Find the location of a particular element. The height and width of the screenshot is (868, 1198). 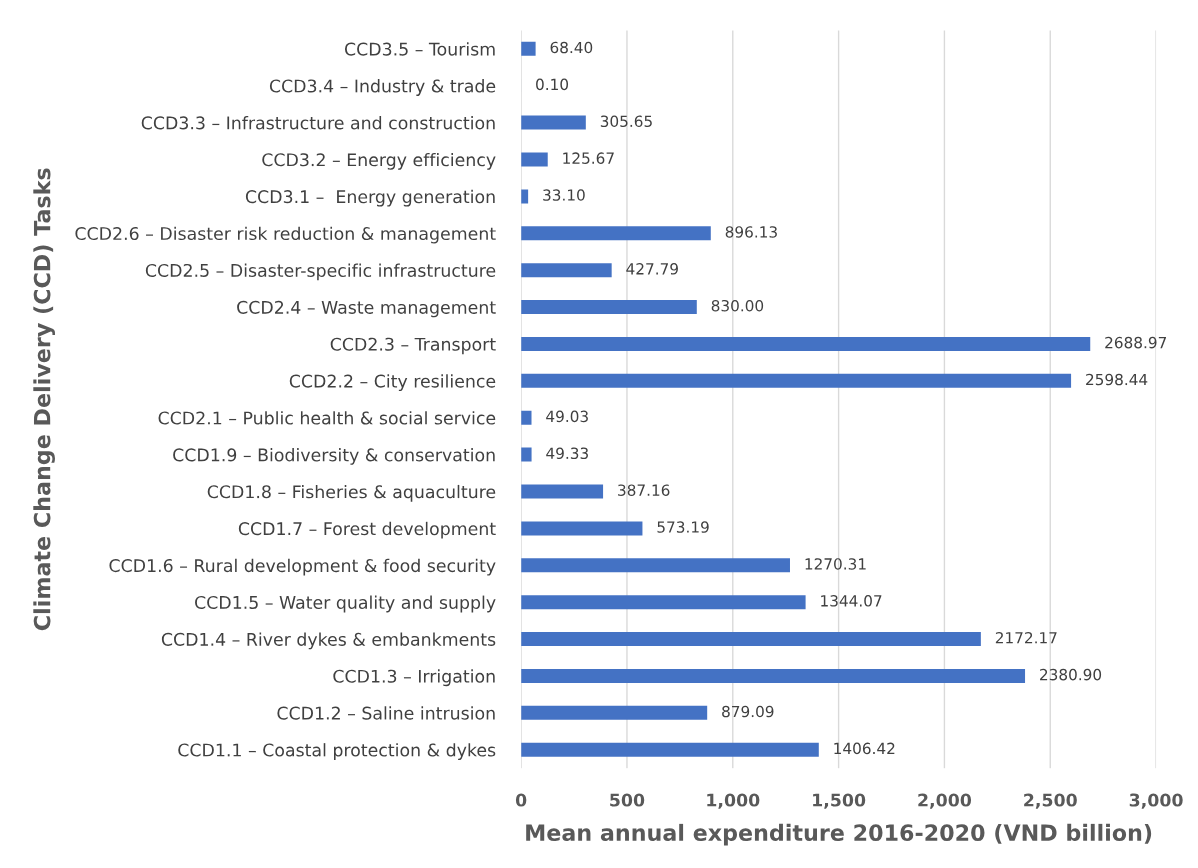

y-tick-label: CCD2.6 – Disaster risk reduction & management is located at coordinates (285, 235).